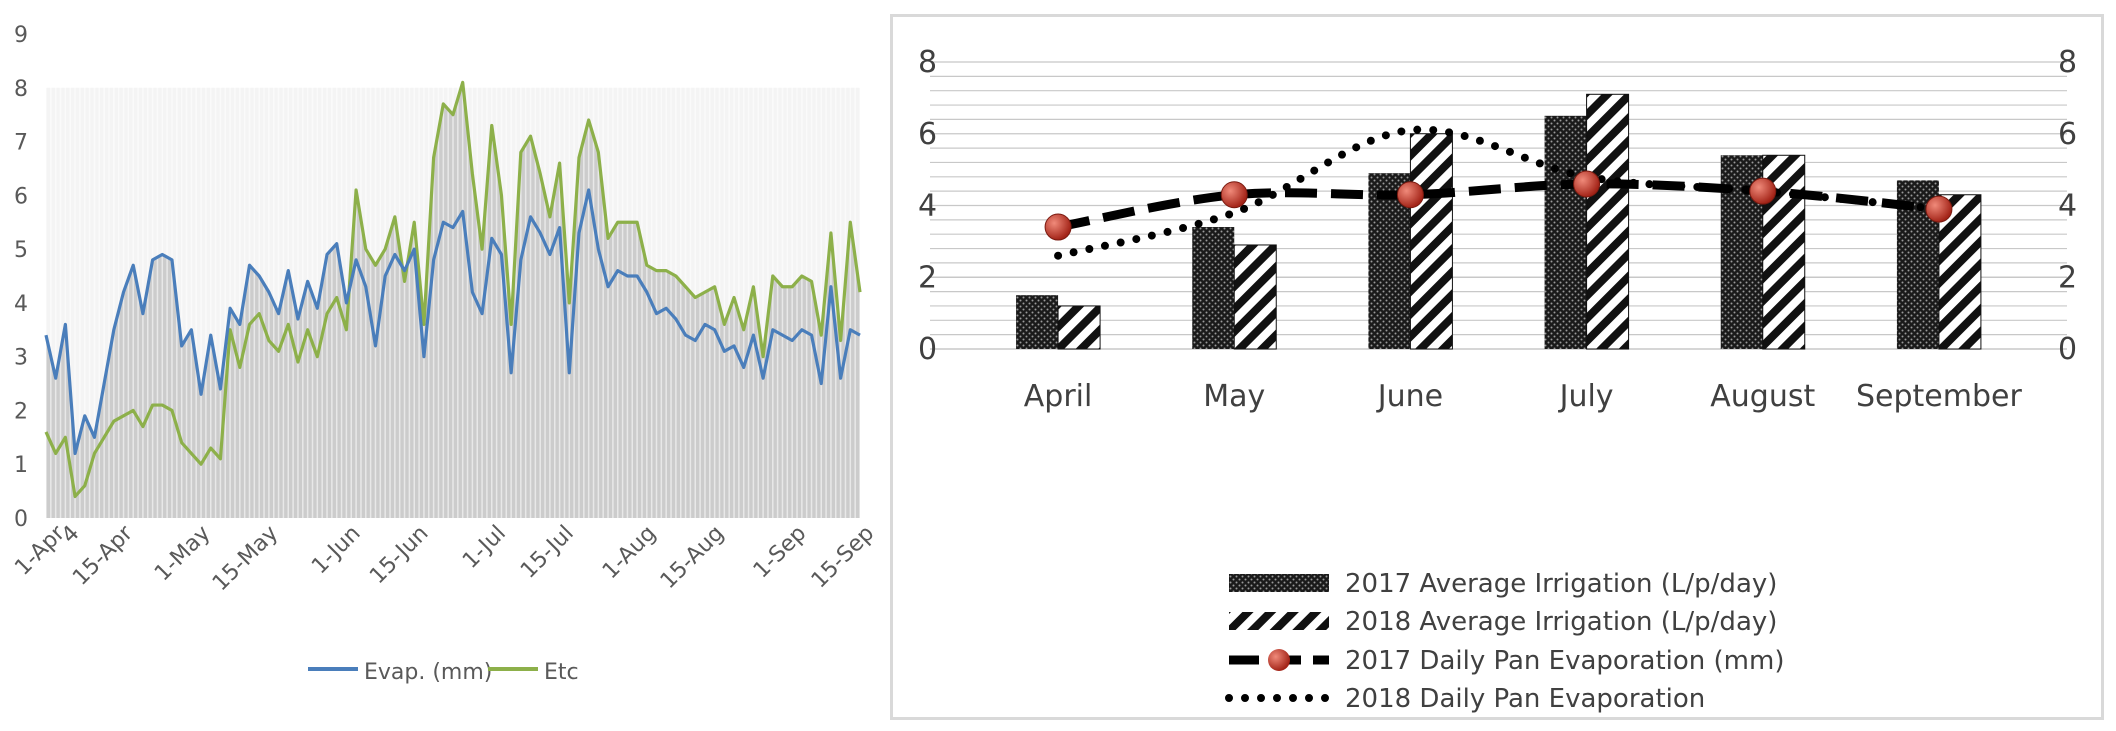 The image size is (2116, 731). Describe the element at coordinates (1561, 622) in the screenshot. I see `legend-2018-irrigation-label: 2018 Average Irrigation (L/p/day)` at that location.